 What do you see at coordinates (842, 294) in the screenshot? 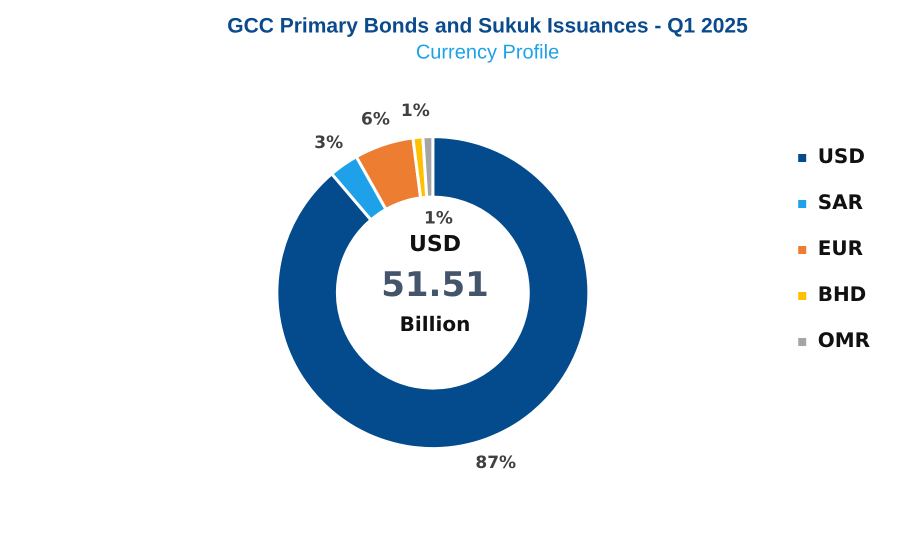
I see `legend-label: BHD` at bounding box center [842, 294].